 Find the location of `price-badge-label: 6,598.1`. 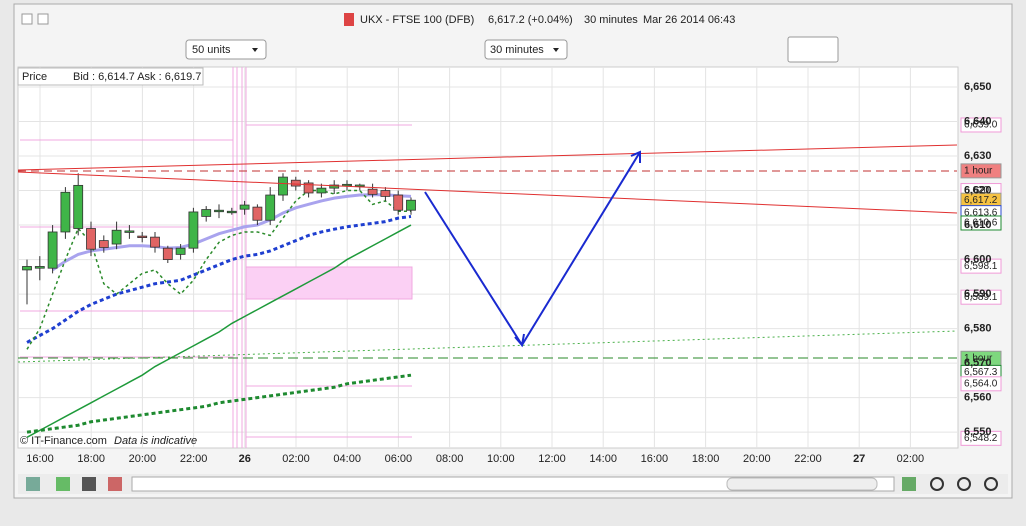

price-badge-label: 6,598.1 is located at coordinates (981, 266).